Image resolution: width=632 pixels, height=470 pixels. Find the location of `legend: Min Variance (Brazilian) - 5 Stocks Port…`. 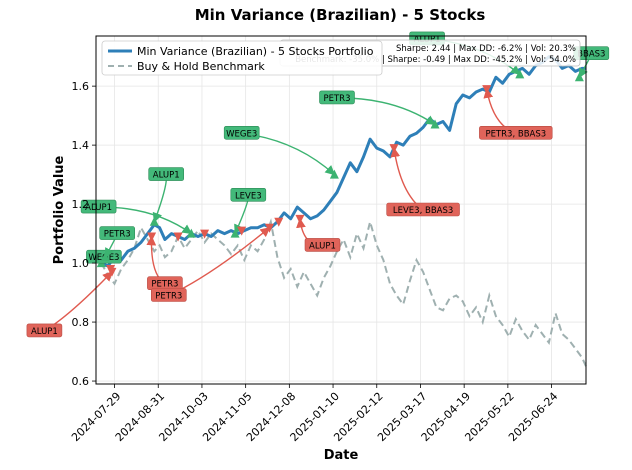

legend: Min Variance (Brazilian) - 5 Stocks Port… is located at coordinates (242, 58).